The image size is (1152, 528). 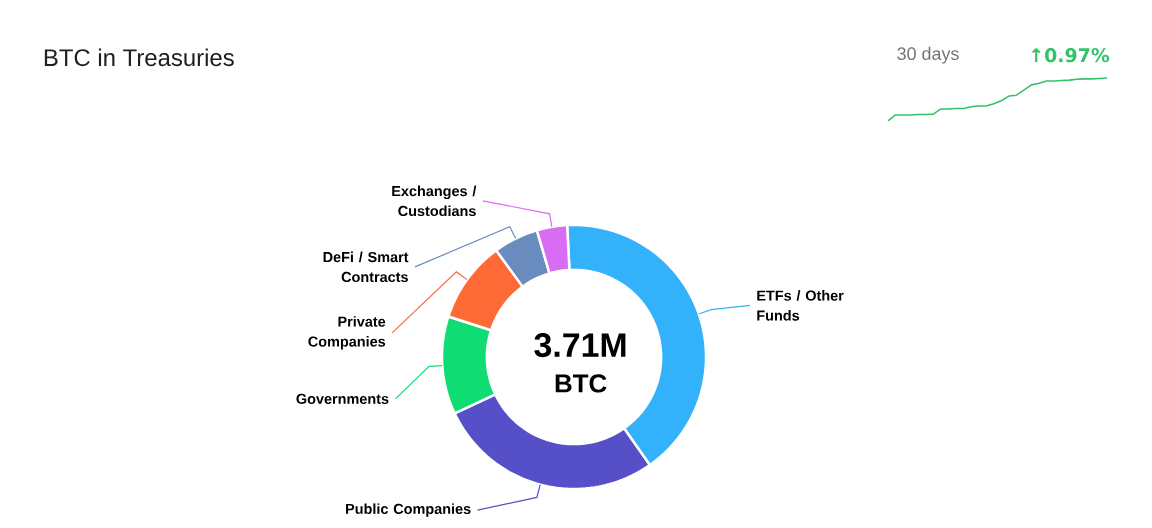 I want to click on slice-label: ETFs / Other Funds, so click(x=800, y=305).